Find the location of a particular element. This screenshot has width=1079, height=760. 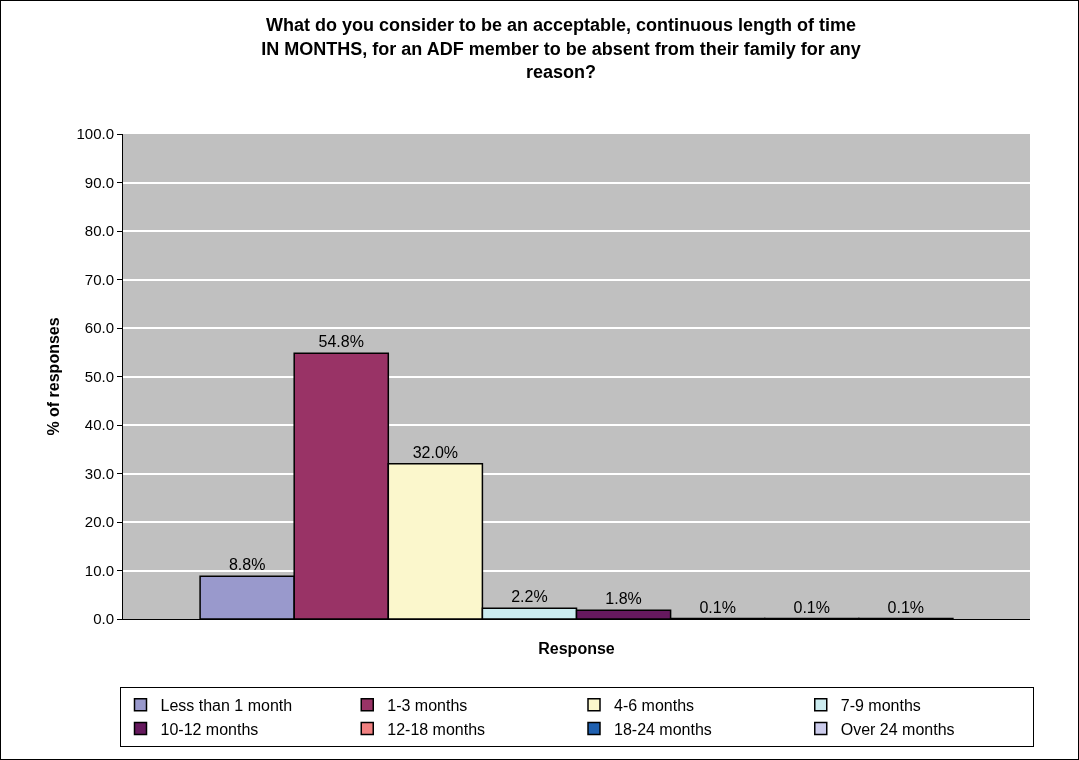

y-tick-label: 10.0 is located at coordinates (99, 570).